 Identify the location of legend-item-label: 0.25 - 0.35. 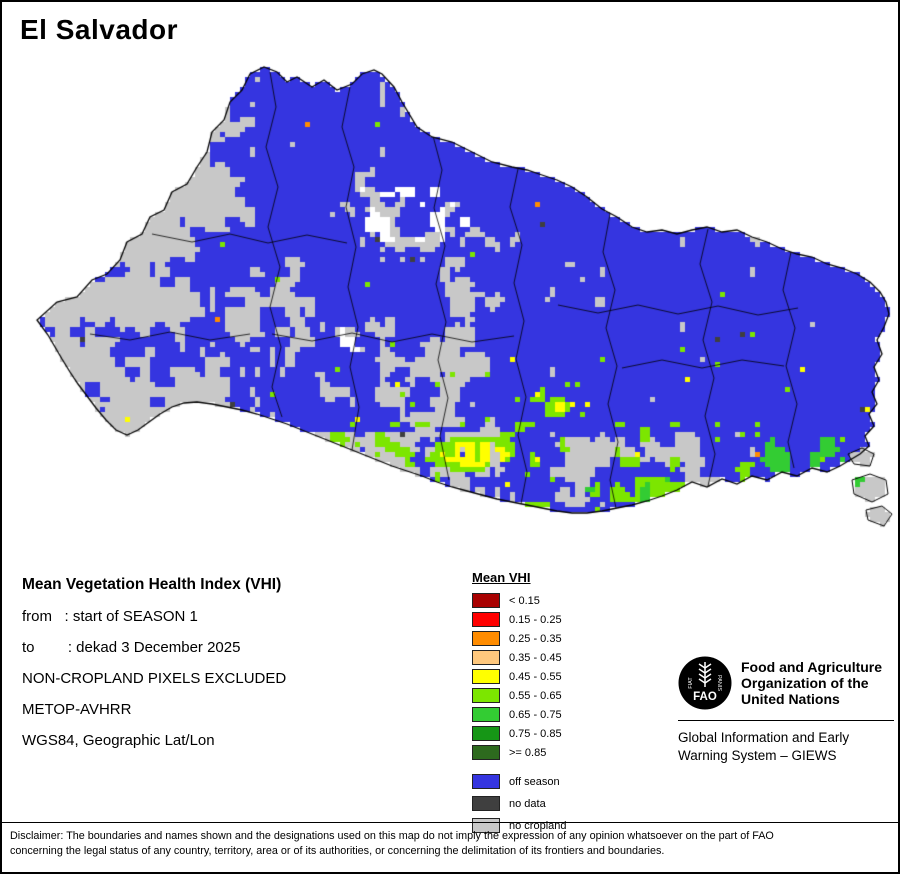
(535, 638).